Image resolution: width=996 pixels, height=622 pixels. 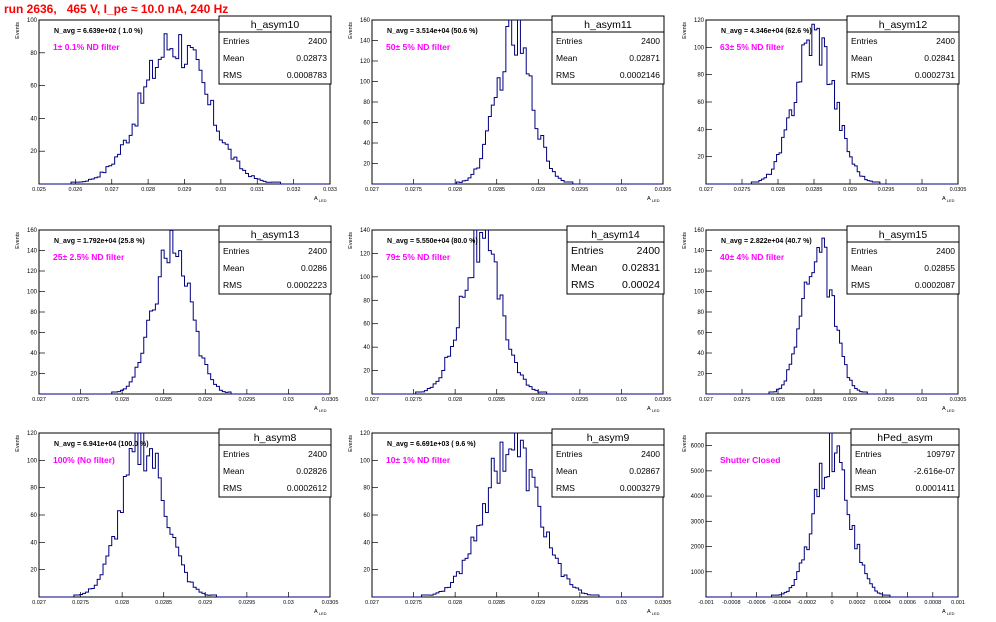 What do you see at coordinates (698, 497) in the screenshot?
I see `y-tick-label: 4000` at bounding box center [698, 497].